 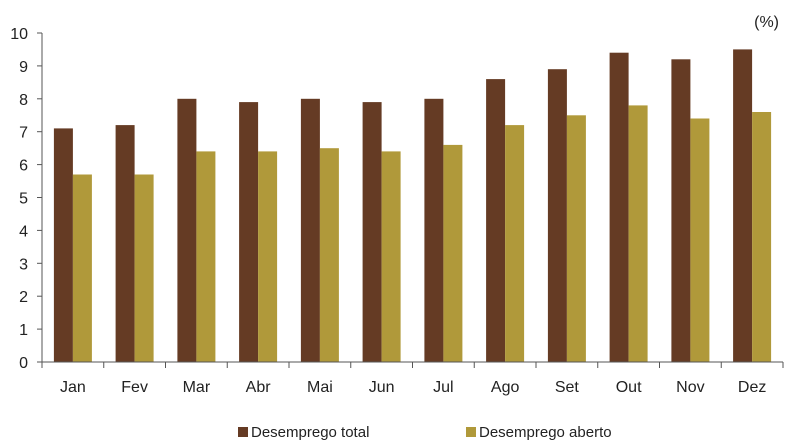 I want to click on bar-aberto-ago, so click(x=515, y=243).